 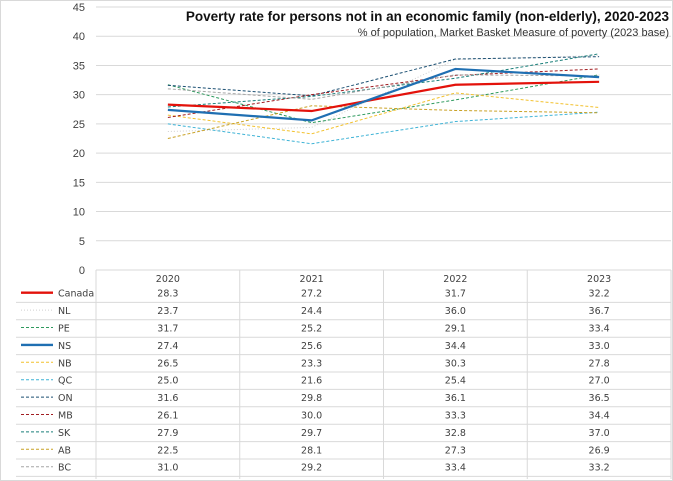 I want to click on legend-label: QC, so click(x=65, y=381).